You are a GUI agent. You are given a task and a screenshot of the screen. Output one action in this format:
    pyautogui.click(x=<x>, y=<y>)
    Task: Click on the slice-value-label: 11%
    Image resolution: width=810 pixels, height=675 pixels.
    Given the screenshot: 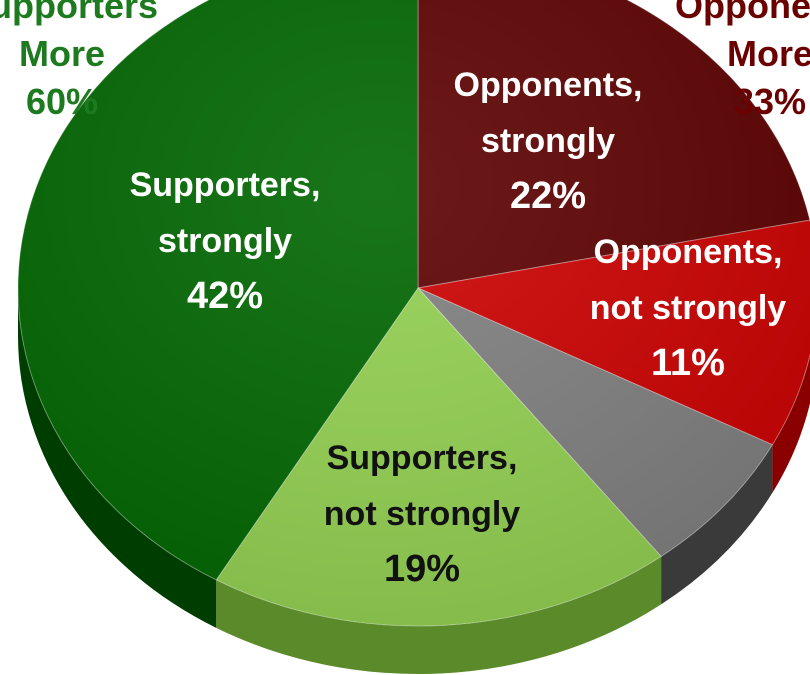 What is the action you would take?
    pyautogui.click(x=688, y=363)
    